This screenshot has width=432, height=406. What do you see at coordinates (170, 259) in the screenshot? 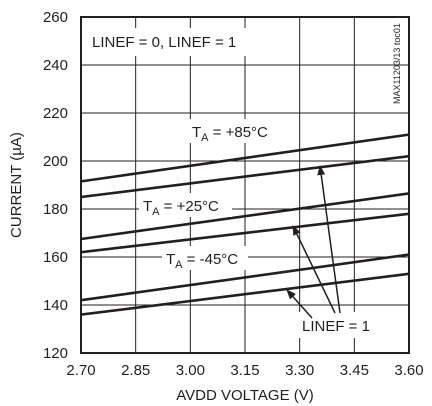
I see `tam45-prefix: T` at bounding box center [170, 259].